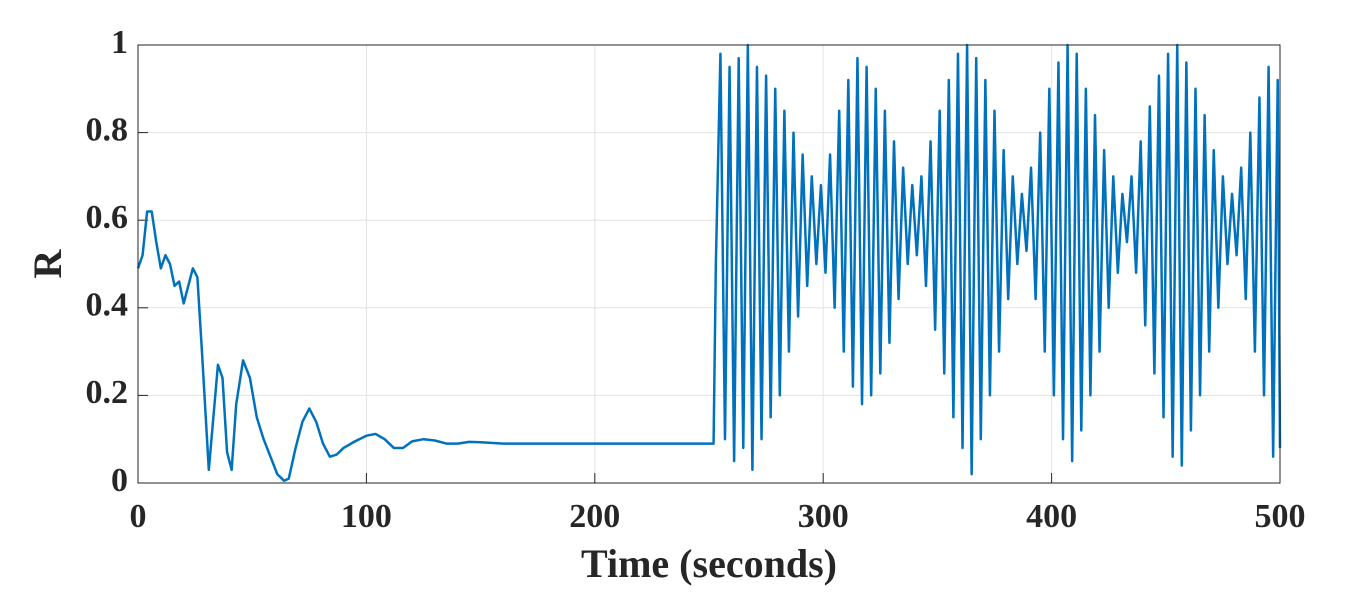 This screenshot has width=1366, height=604. What do you see at coordinates (138, 516) in the screenshot?
I see `x-tick-label: 0` at bounding box center [138, 516].